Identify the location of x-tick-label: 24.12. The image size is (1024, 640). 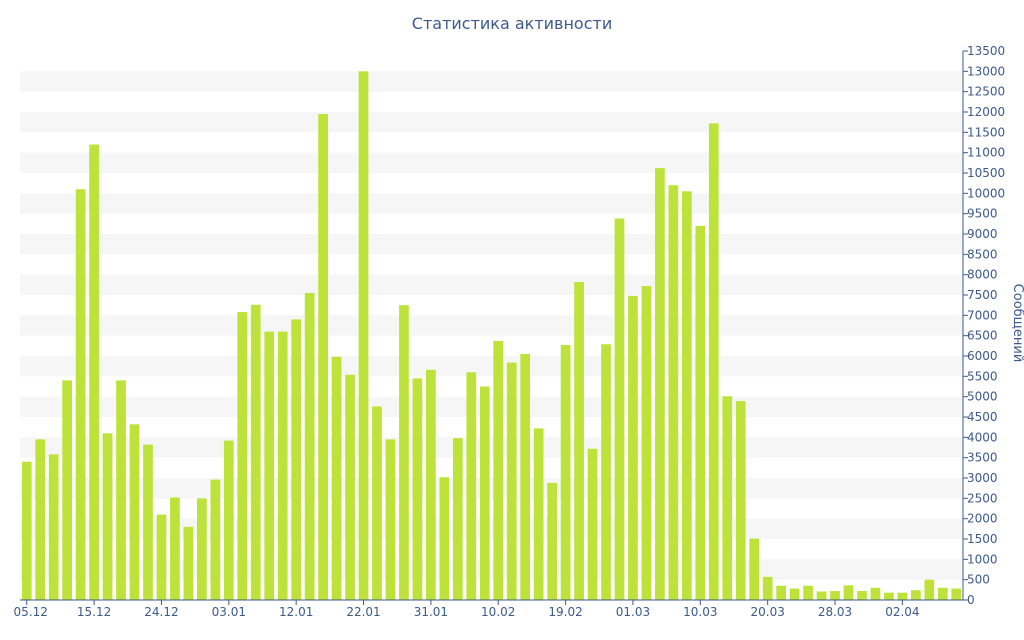
(161, 612).